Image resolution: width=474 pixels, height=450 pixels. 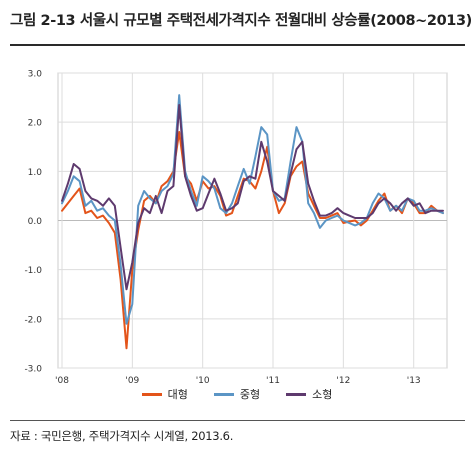 What do you see at coordinates (151, 394) in the screenshot?
I see `legend-swatch-large` at bounding box center [151, 394].